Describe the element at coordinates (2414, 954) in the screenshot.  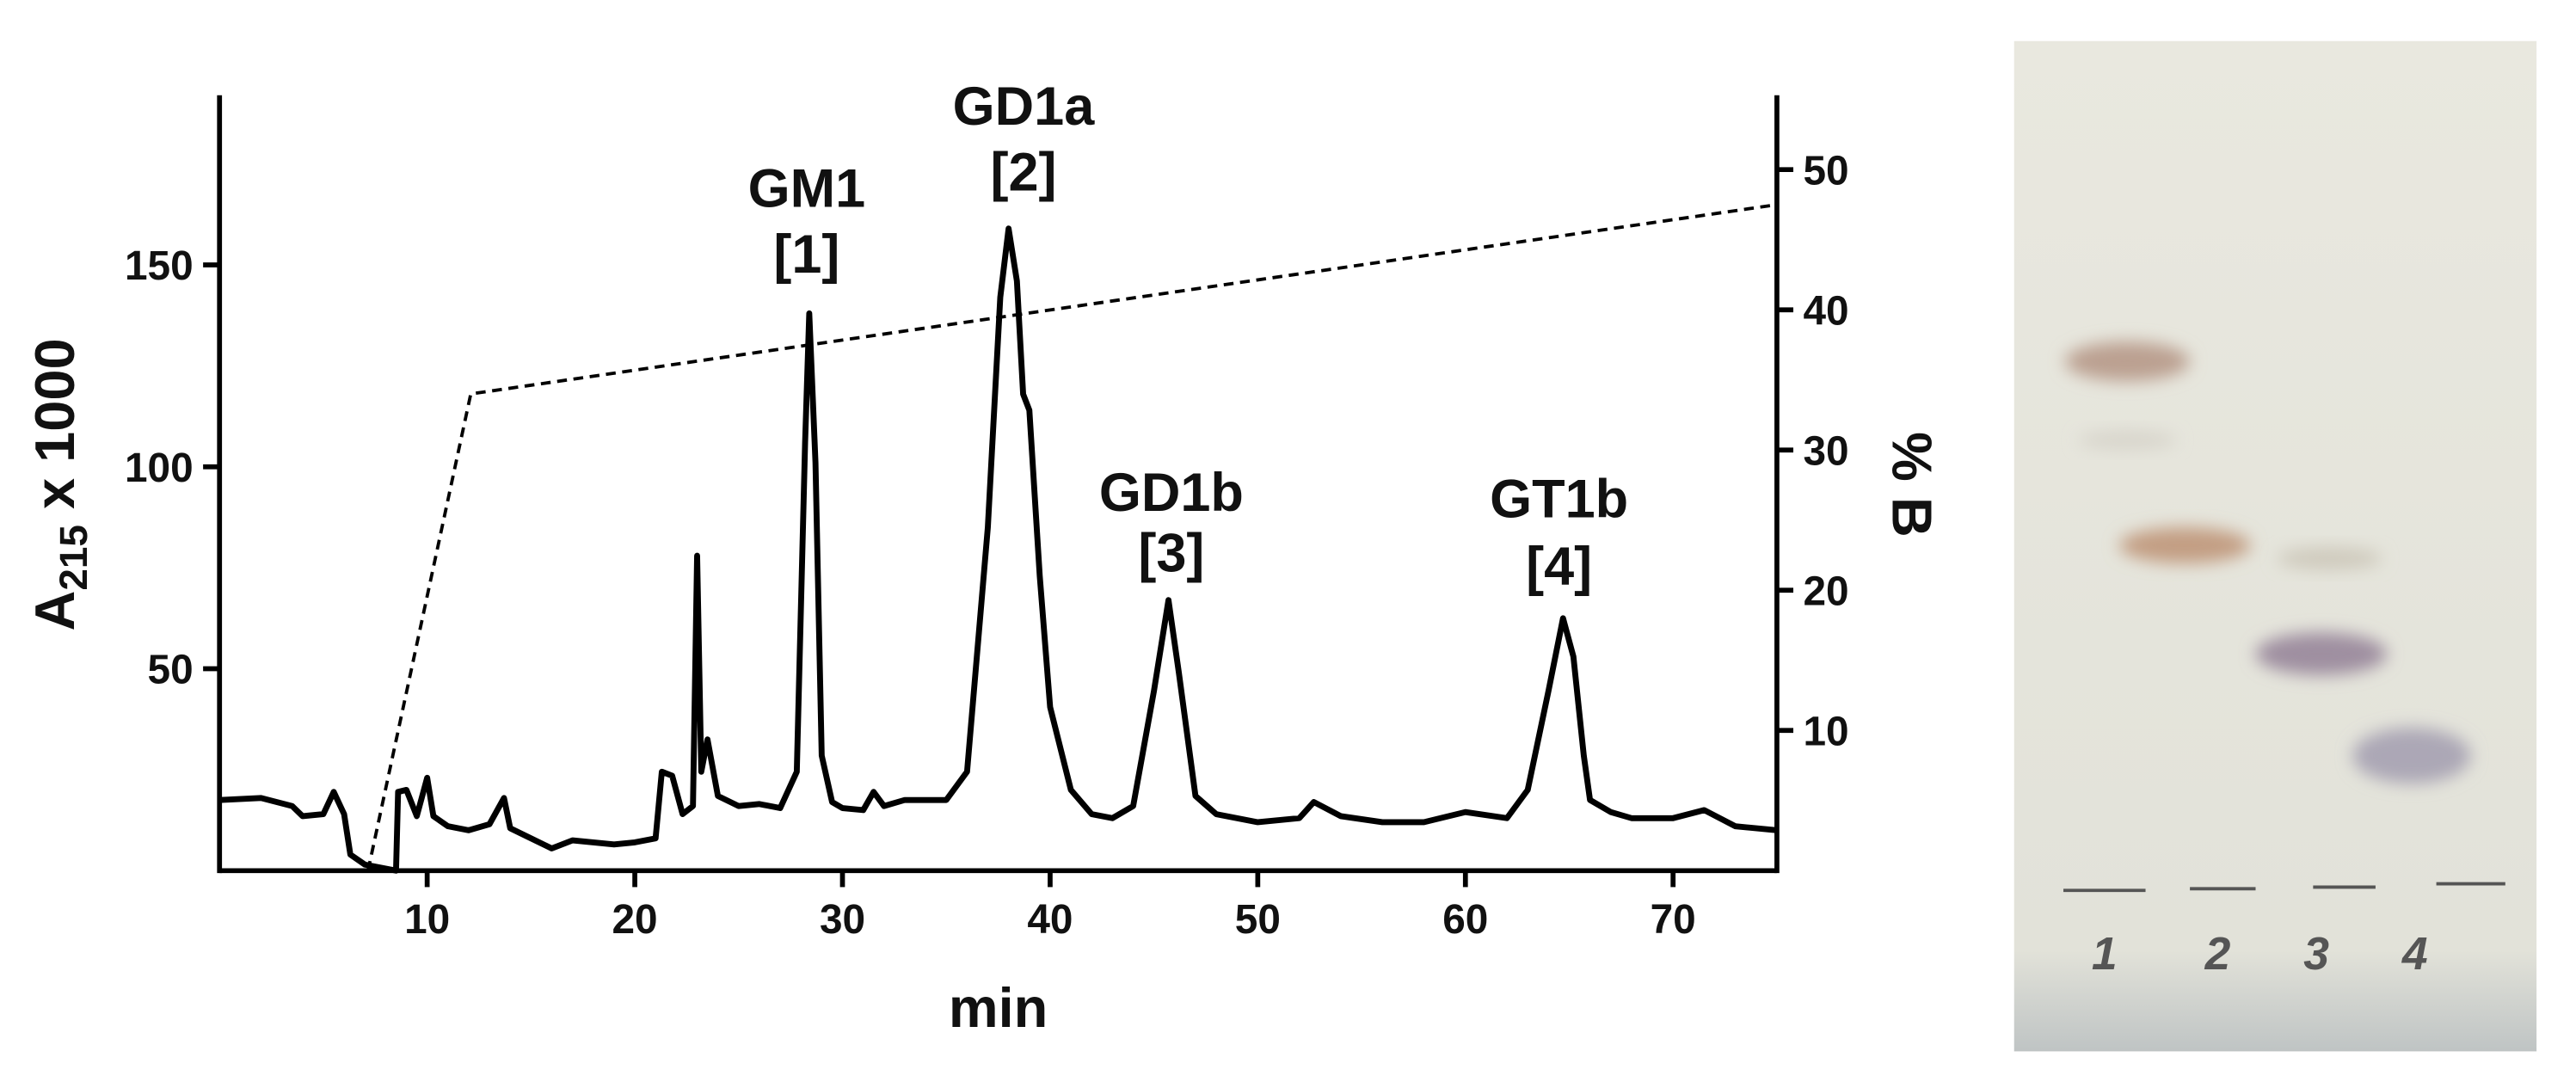
I see `lane-label: 4` at that location.